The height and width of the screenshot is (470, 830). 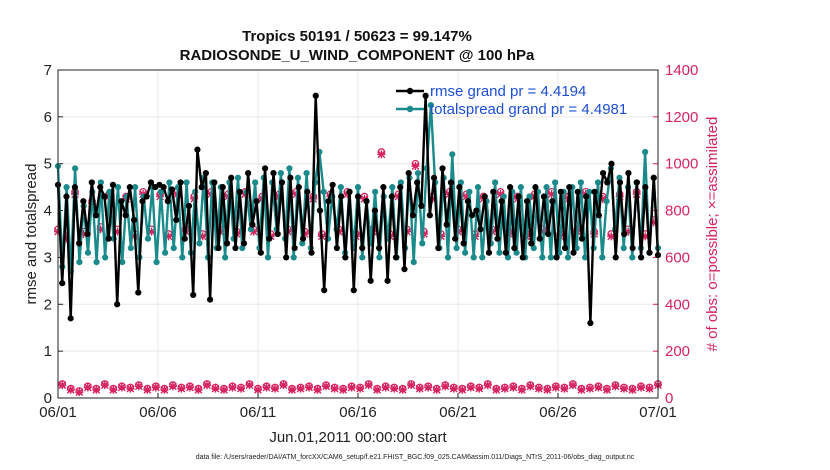 I want to click on right-y-tick-label: 600, so click(x=677, y=257).